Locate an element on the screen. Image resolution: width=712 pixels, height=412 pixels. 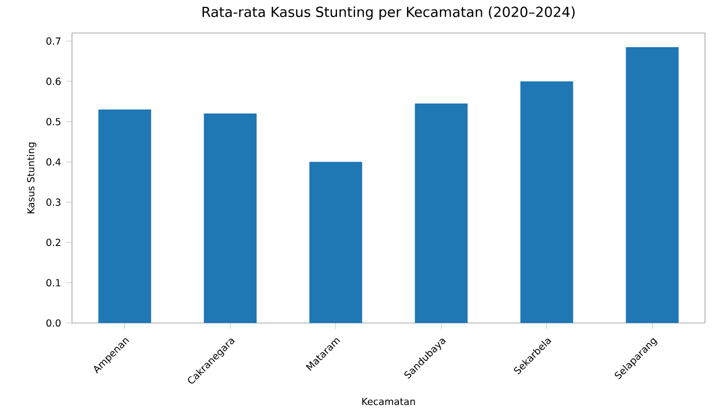
y-tick-label: 0.3 is located at coordinates (53, 202).